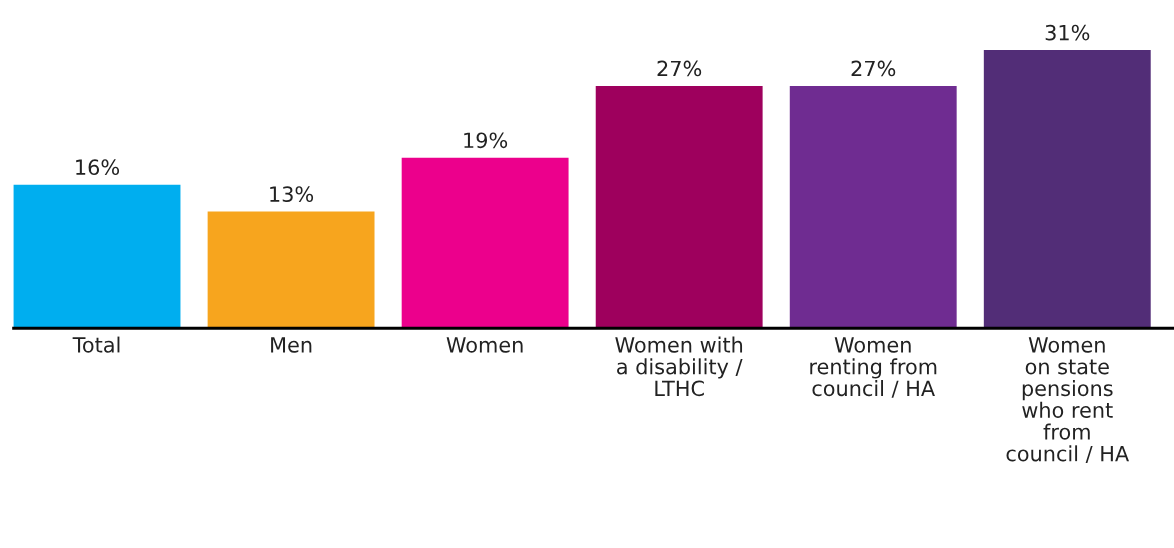  What do you see at coordinates (292, 194) in the screenshot?
I see `data-label: 13%` at bounding box center [292, 194].